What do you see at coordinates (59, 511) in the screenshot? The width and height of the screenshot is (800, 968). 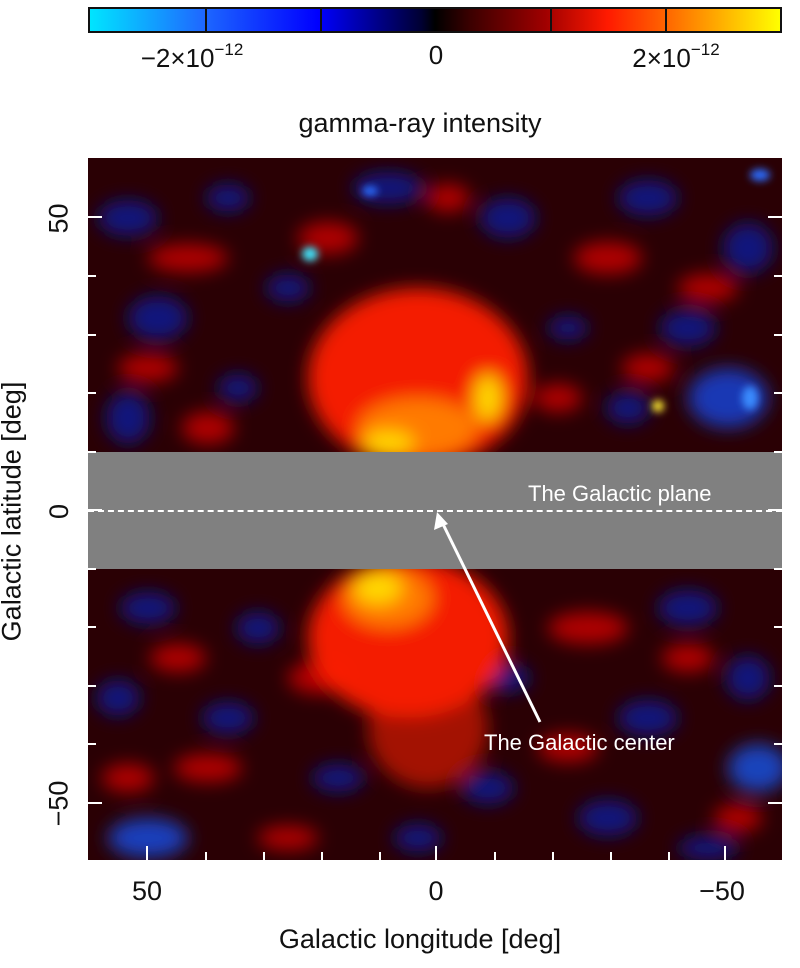 I see `y-tick-label: 0` at bounding box center [59, 511].